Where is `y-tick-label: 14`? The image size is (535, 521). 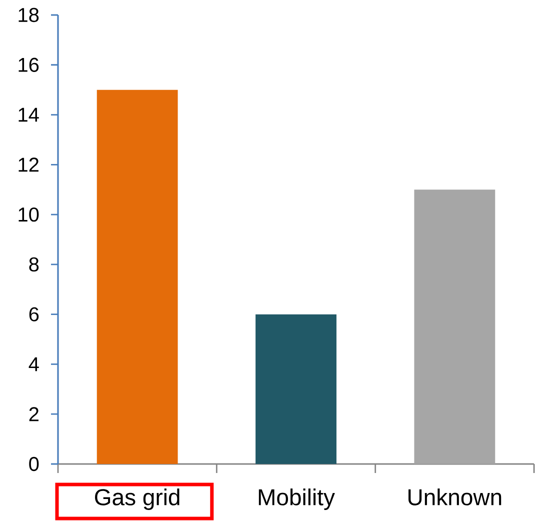
y-tick-label: 14 is located at coordinates (28, 115).